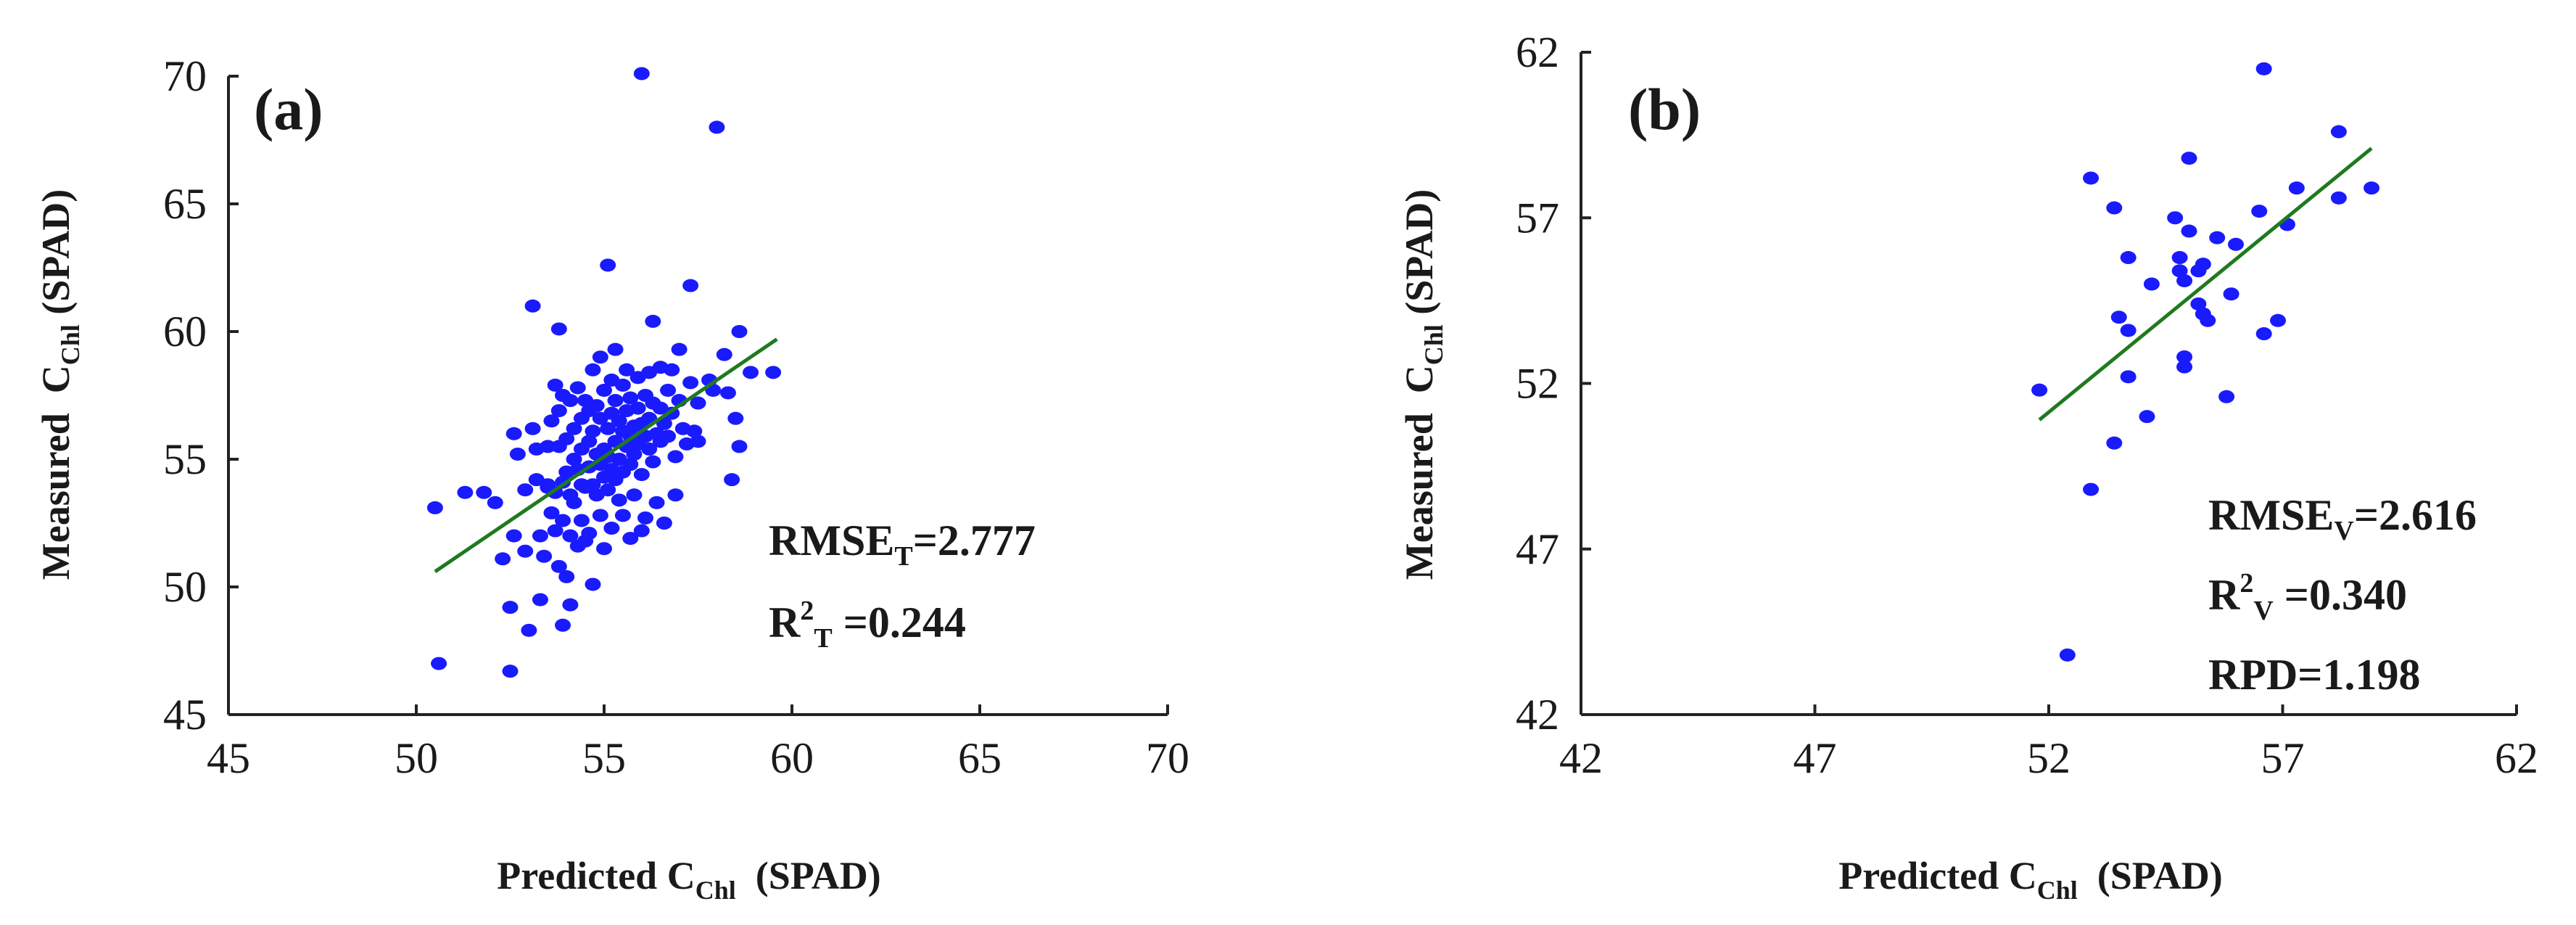 The image size is (2576, 925). Describe the element at coordinates (867, 625) in the screenshot. I see `stat-annotation: R2T =0.244` at that location.